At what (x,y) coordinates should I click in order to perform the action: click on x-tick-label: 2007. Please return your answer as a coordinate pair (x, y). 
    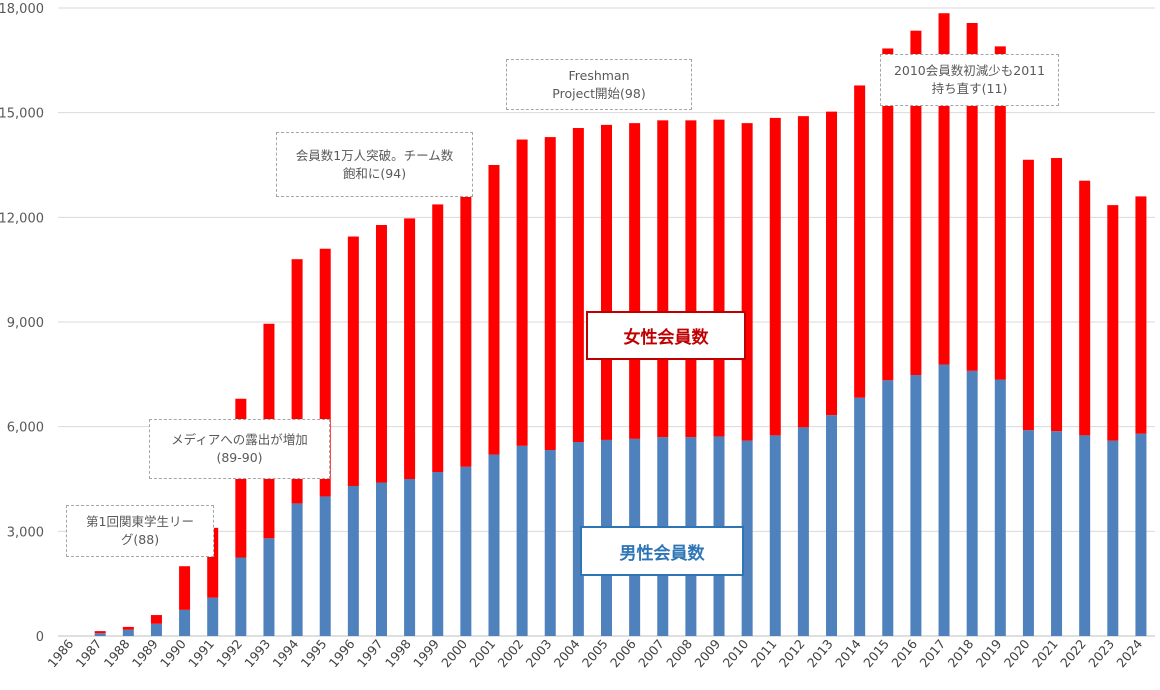
    Looking at the image, I should click on (651, 653).